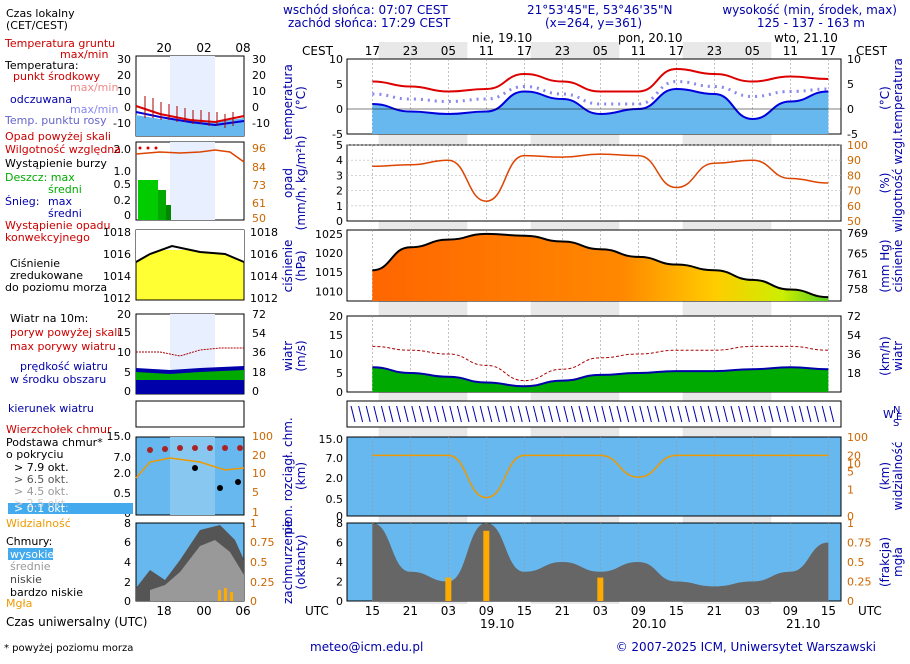 This screenshot has height=664, width=910. Describe the element at coordinates (857, 289) in the screenshot. I see `y-tick-label: 758` at that location.